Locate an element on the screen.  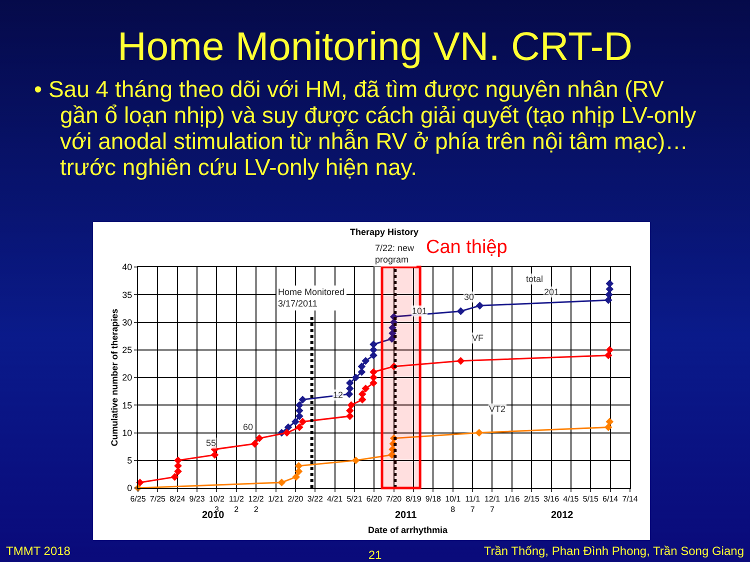
y-tick-label: 0 is located at coordinates (129, 488).